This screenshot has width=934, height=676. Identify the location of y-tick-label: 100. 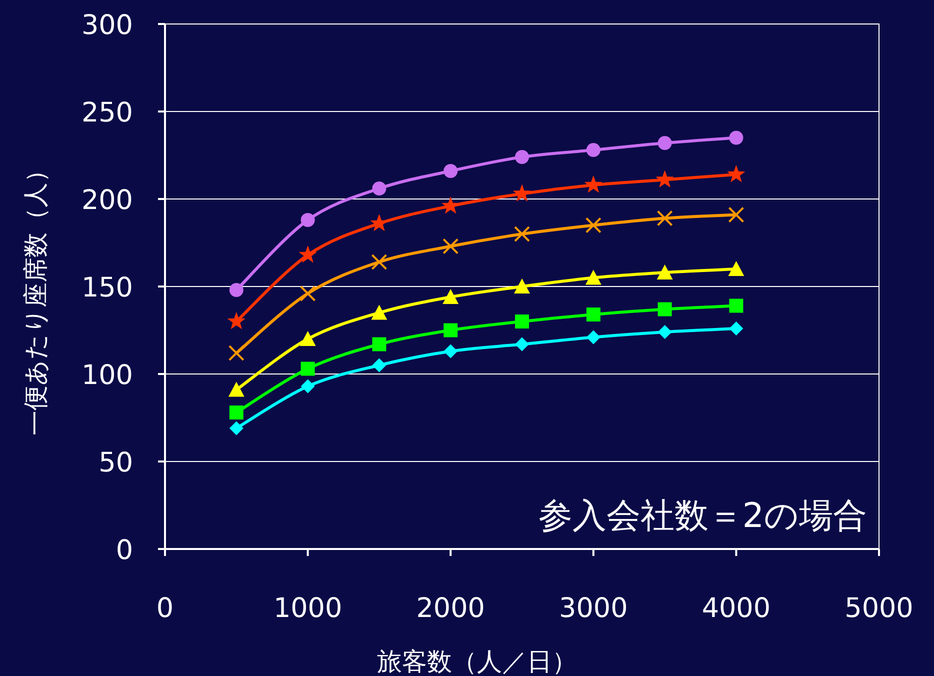
(107, 375).